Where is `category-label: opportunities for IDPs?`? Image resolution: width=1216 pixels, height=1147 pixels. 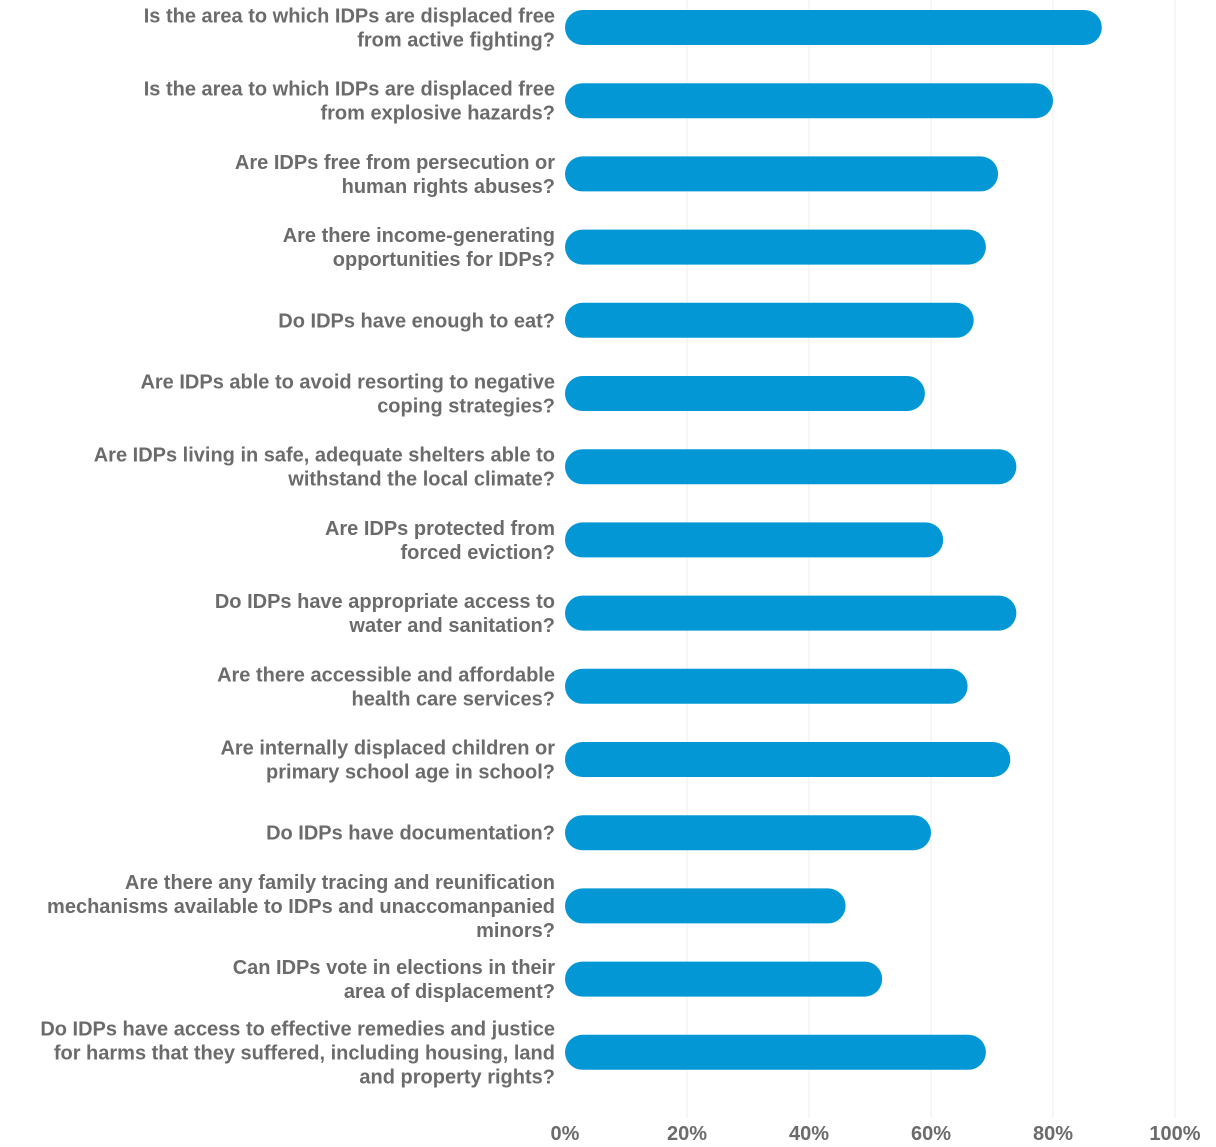 category-label: opportunities for IDPs? is located at coordinates (444, 260).